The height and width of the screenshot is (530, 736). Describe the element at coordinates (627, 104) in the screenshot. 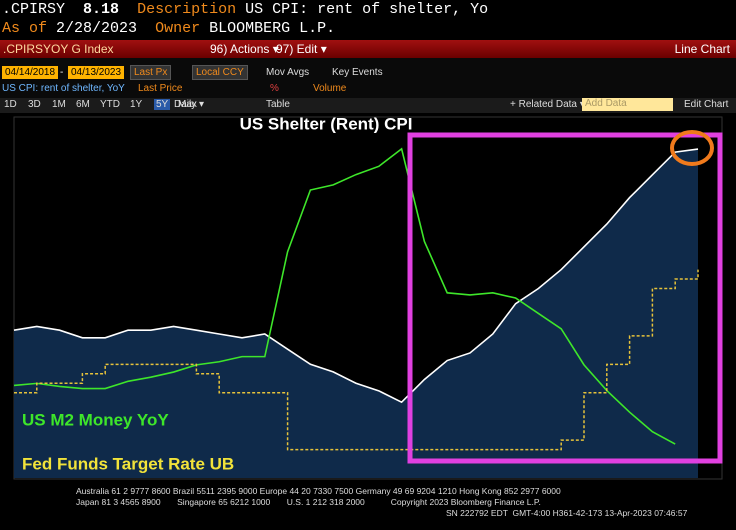

I see `add-data: Add Data` at that location.